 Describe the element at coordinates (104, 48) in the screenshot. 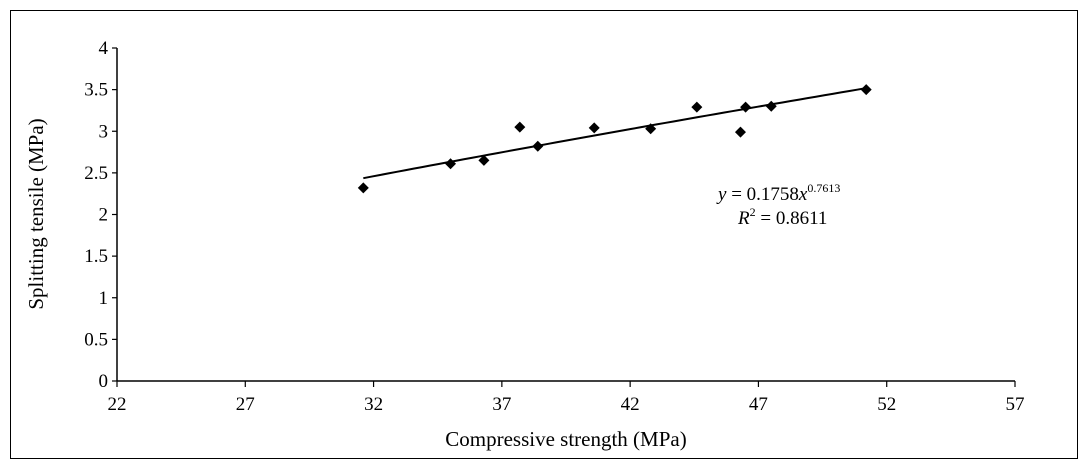

I see `y-tick-label: 4` at that location.